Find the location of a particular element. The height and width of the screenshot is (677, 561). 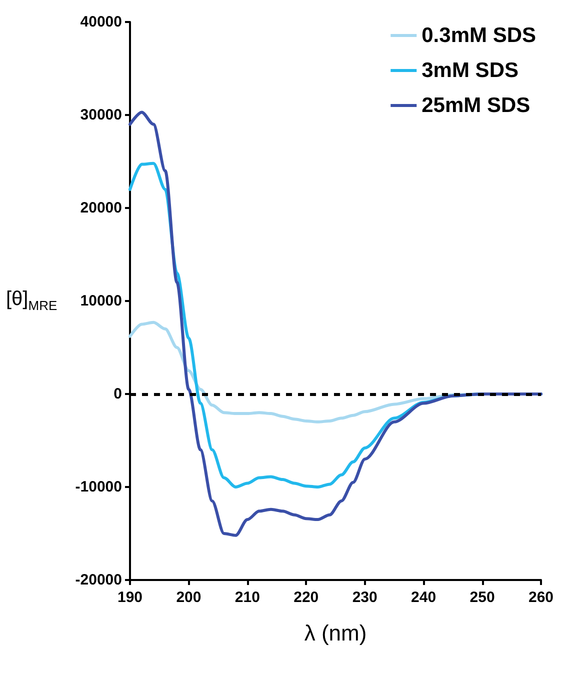

x-tick-label: 220 is located at coordinates (306, 597).